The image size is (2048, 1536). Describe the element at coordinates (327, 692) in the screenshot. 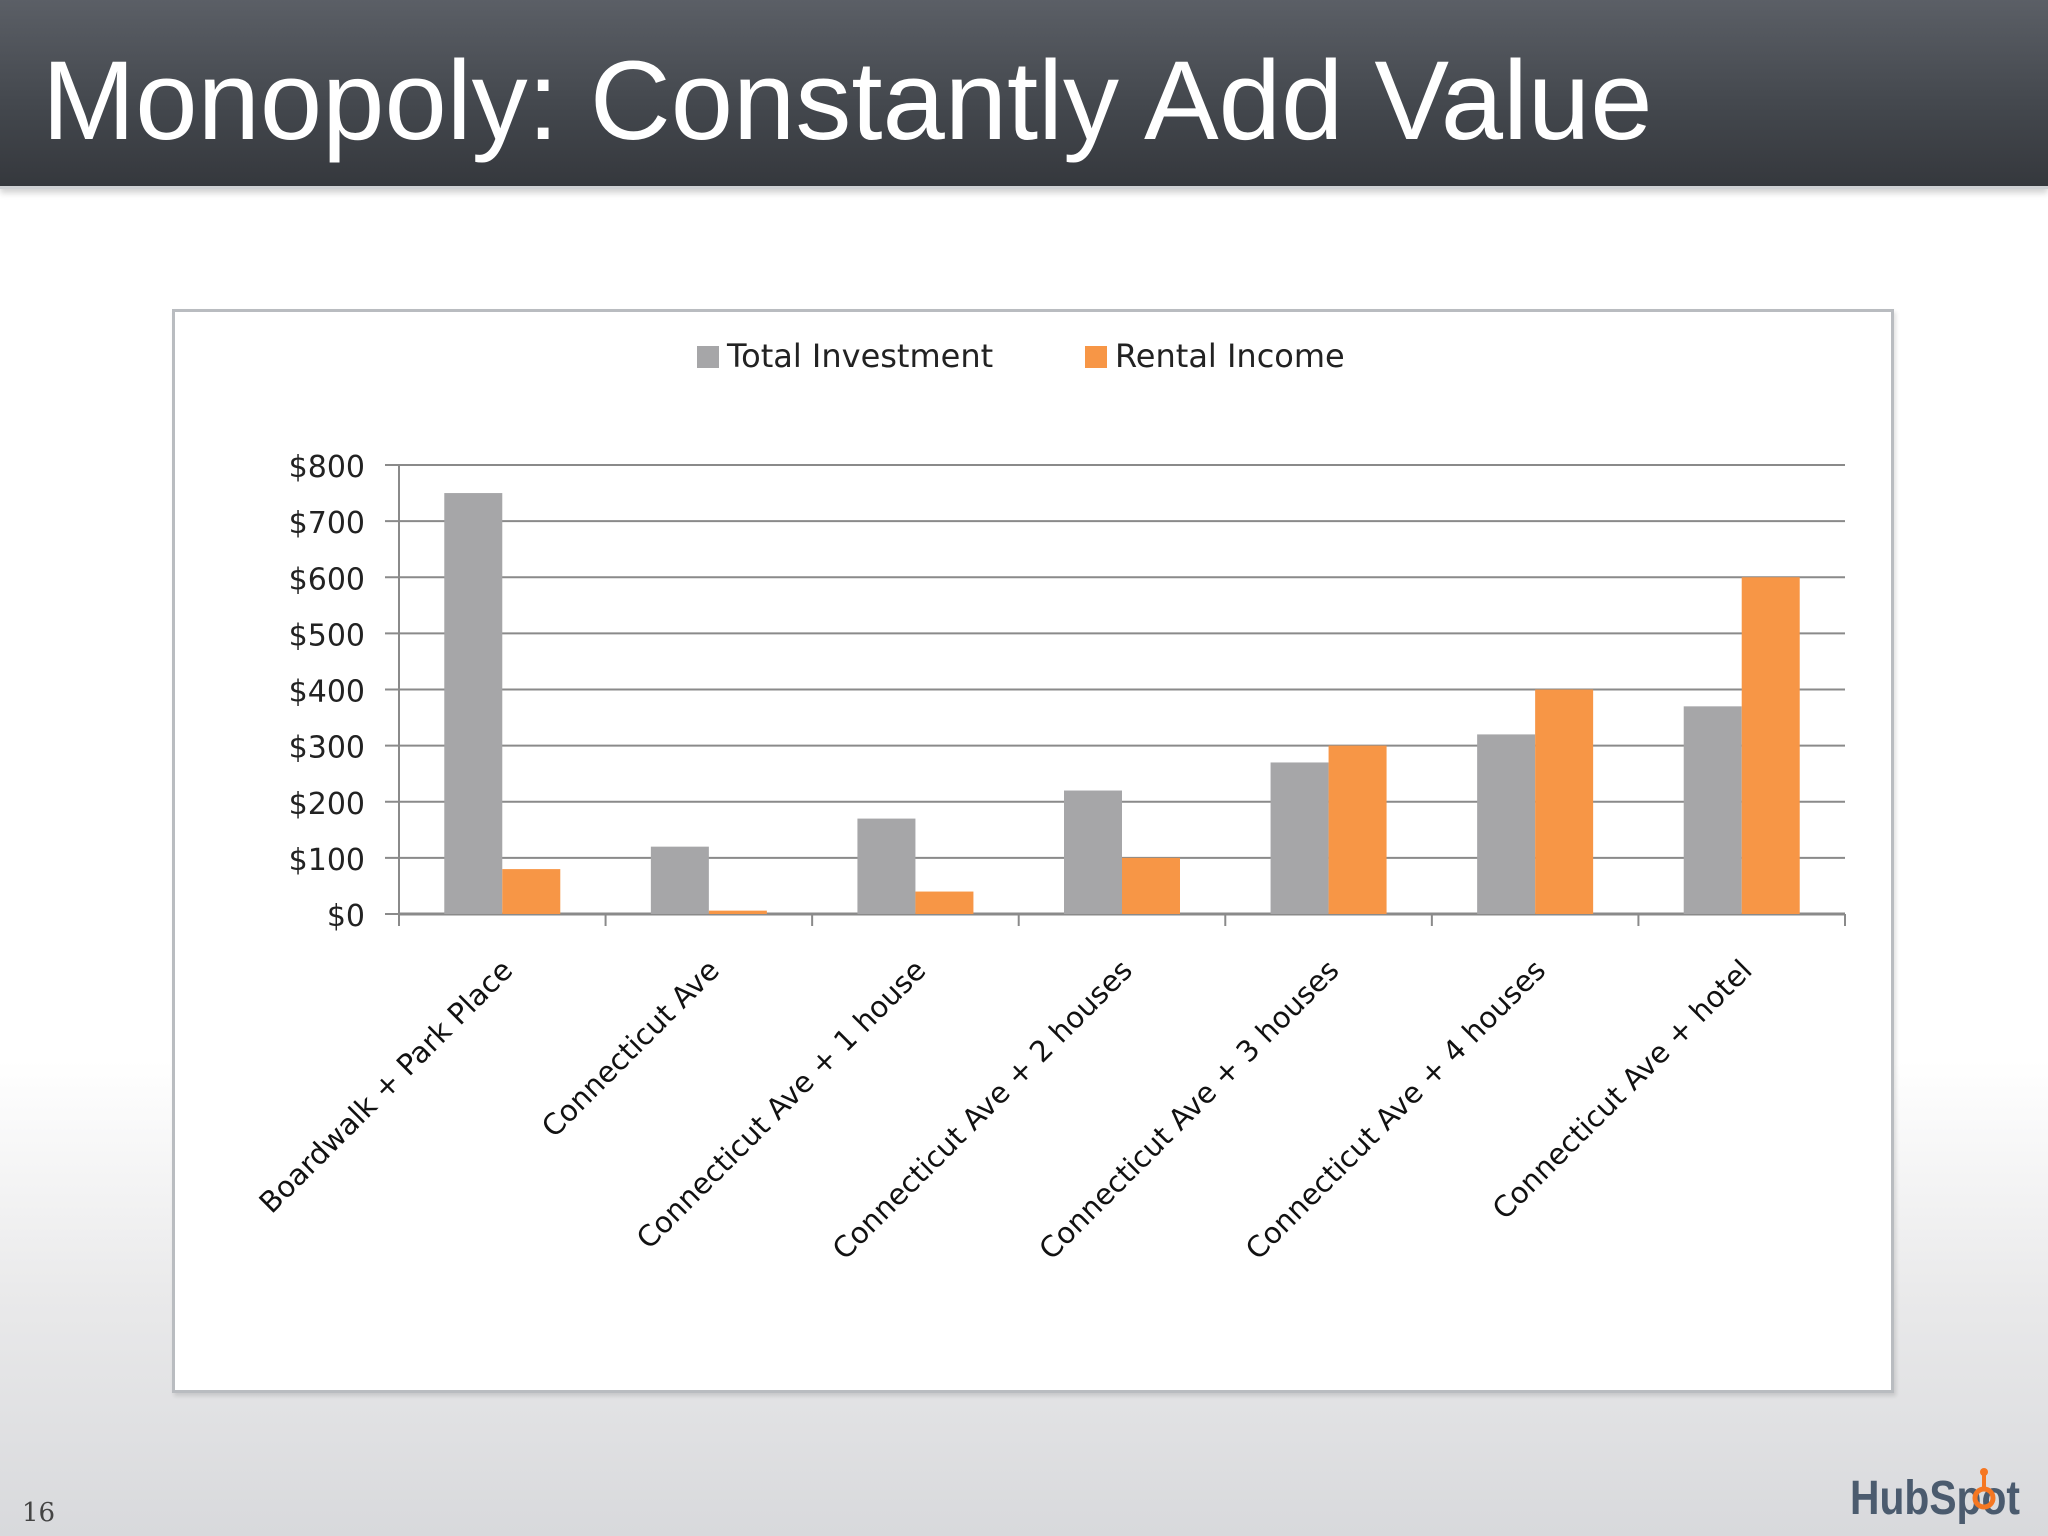

I see `y-tick-label: $400` at that location.